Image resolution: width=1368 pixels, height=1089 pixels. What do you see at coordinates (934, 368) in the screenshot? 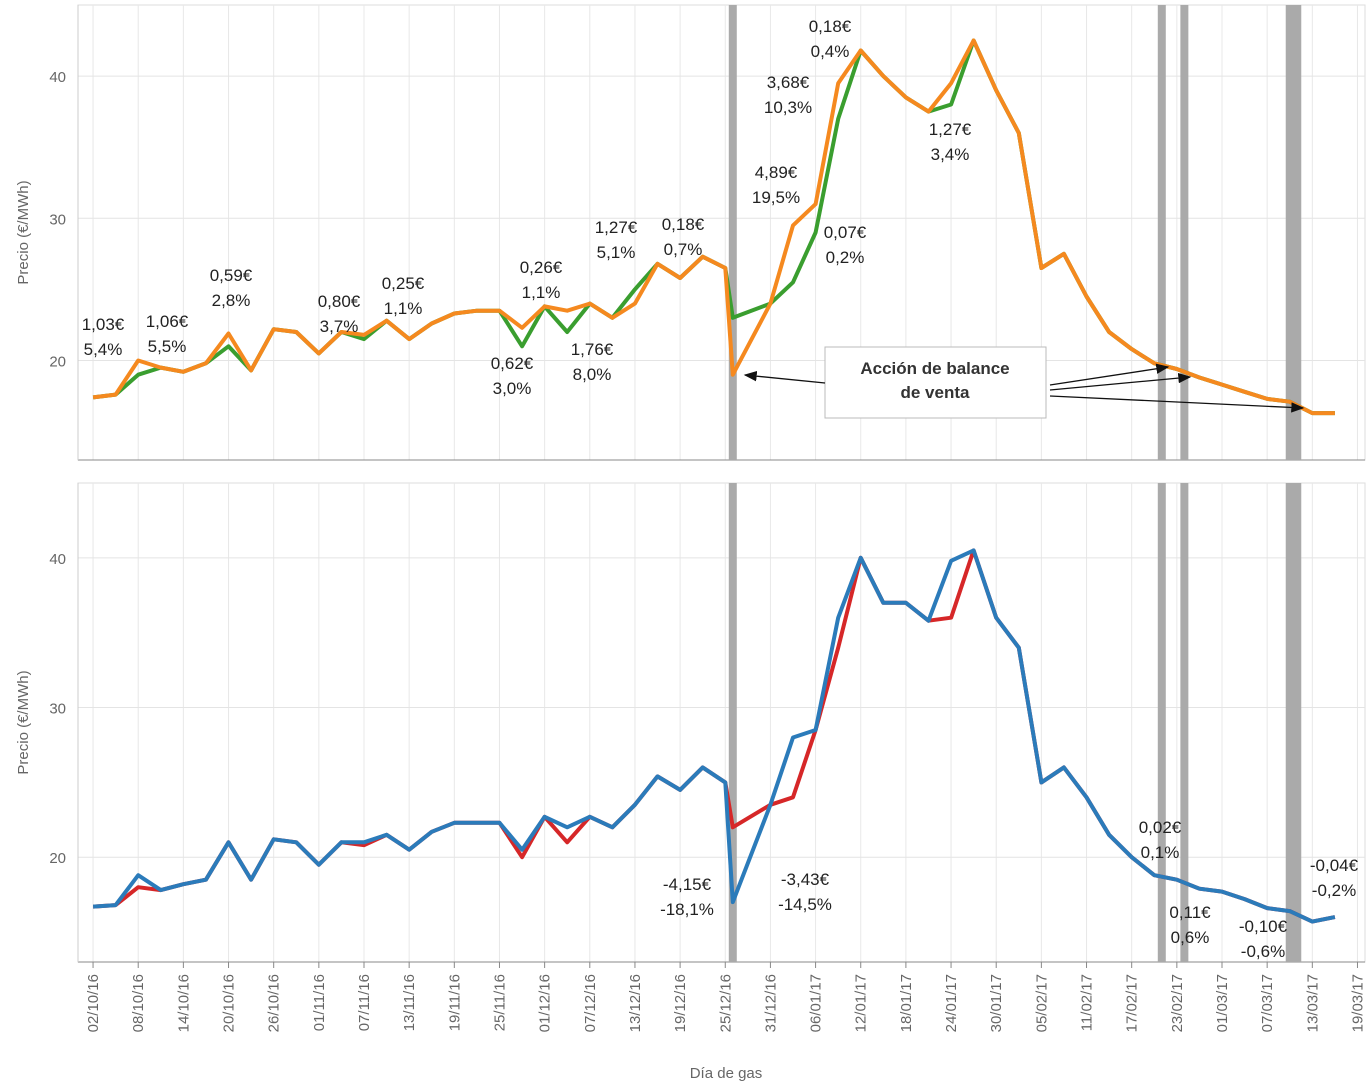
I see `callout-text: Acción de balance` at bounding box center [934, 368].